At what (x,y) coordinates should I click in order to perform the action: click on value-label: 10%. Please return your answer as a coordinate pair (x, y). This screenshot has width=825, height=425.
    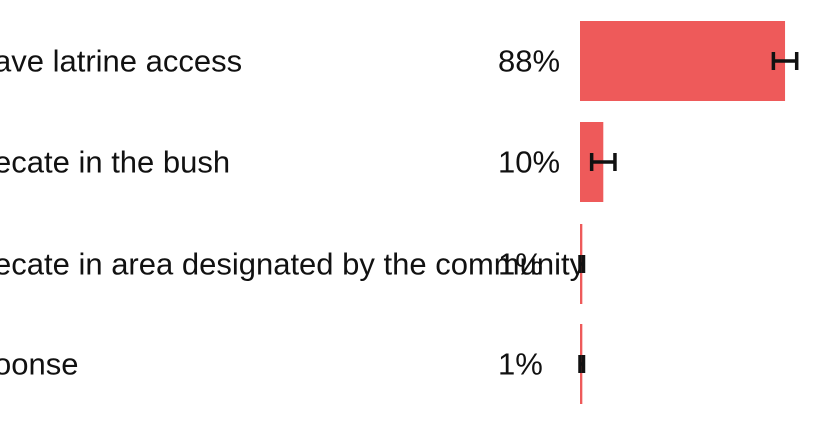
    Looking at the image, I should click on (529, 162).